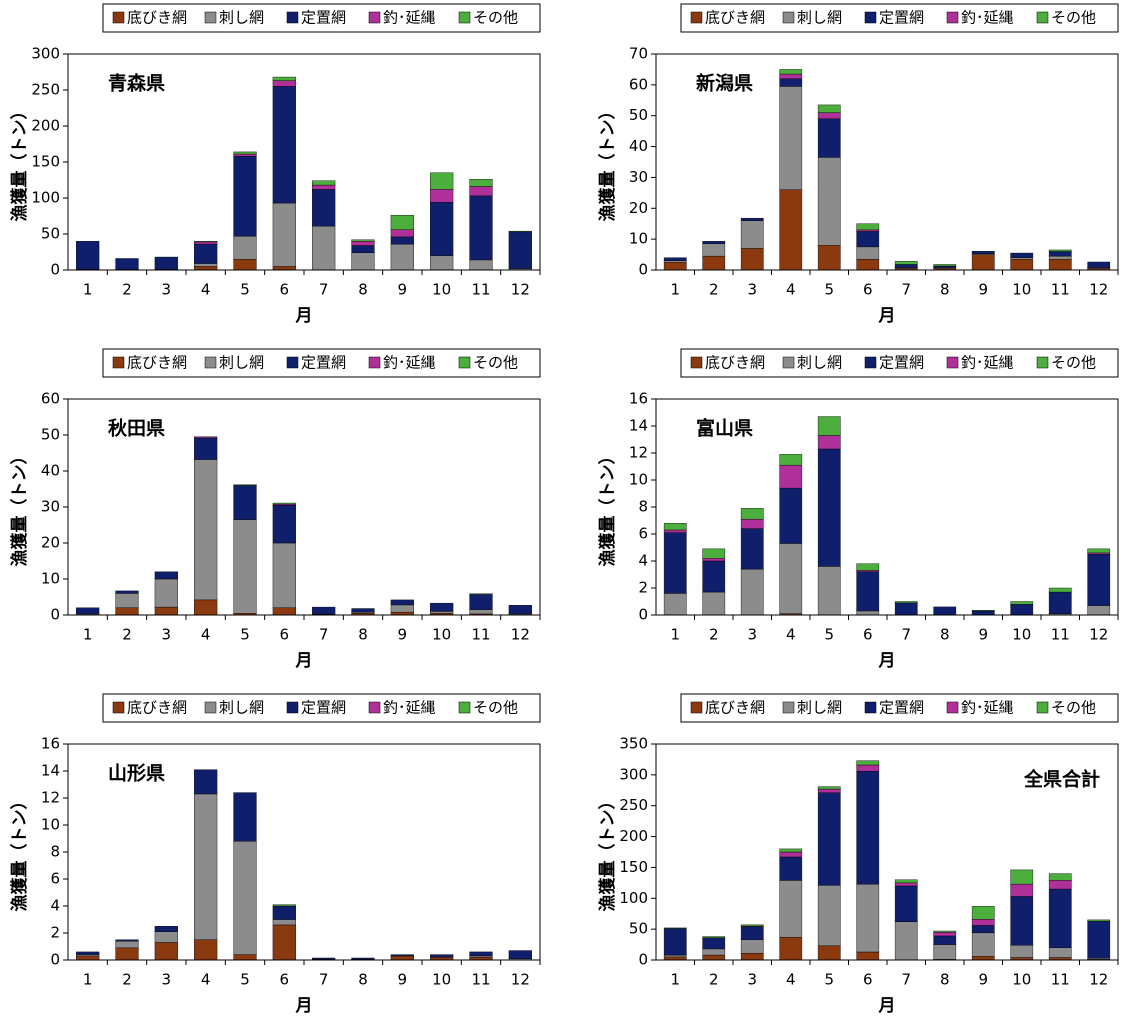 The width and height of the screenshot is (1126, 1020). Describe the element at coordinates (245, 290) in the screenshot. I see `x-tick-label: 5` at that location.